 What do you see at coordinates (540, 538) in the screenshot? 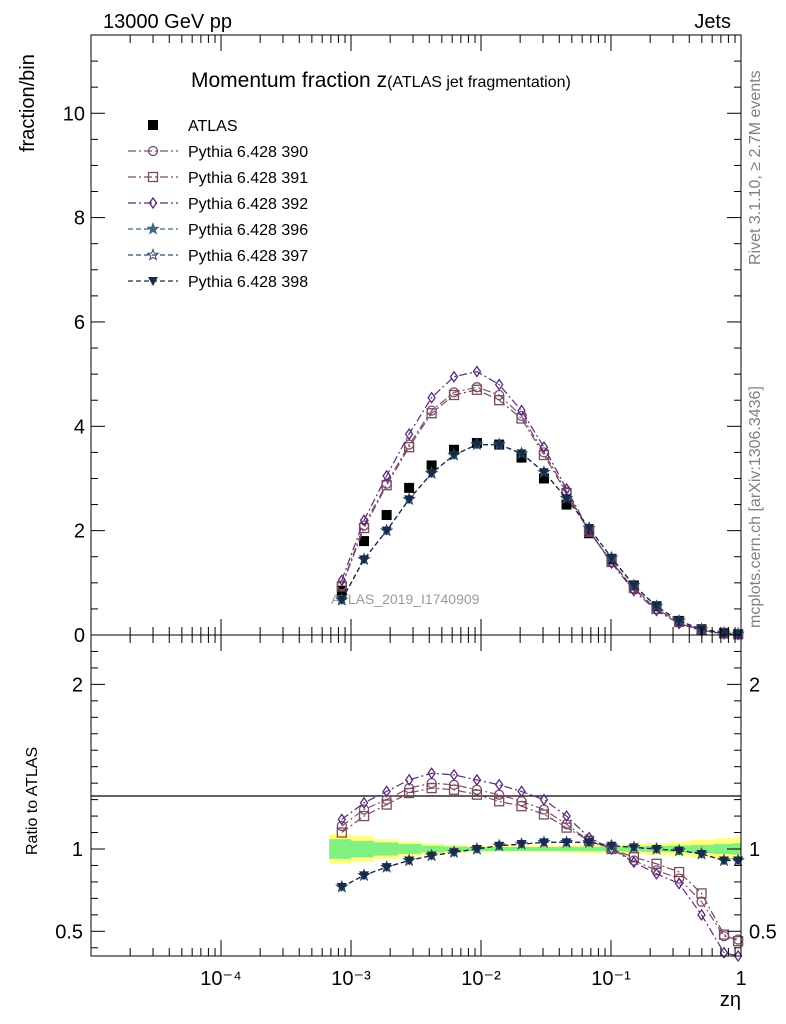
I see `series-atlas` at bounding box center [540, 538].